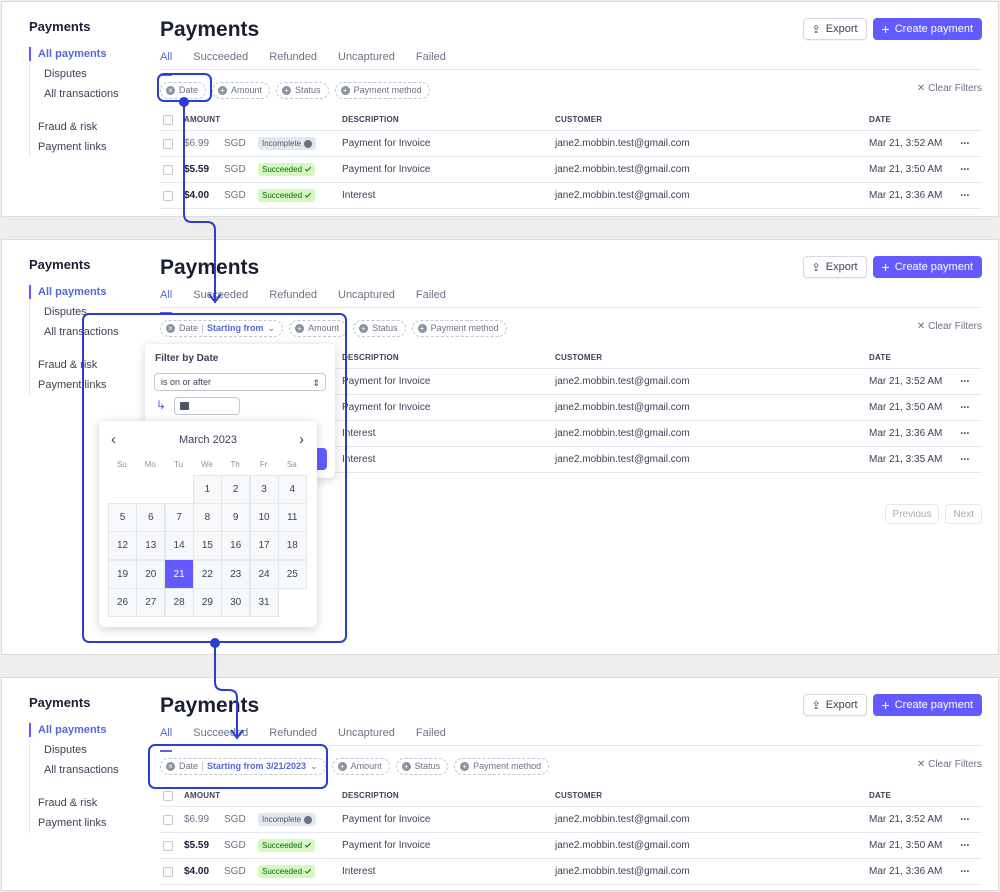 The width and height of the screenshot is (1000, 892). I want to click on calendar-day: 14, so click(179, 546).